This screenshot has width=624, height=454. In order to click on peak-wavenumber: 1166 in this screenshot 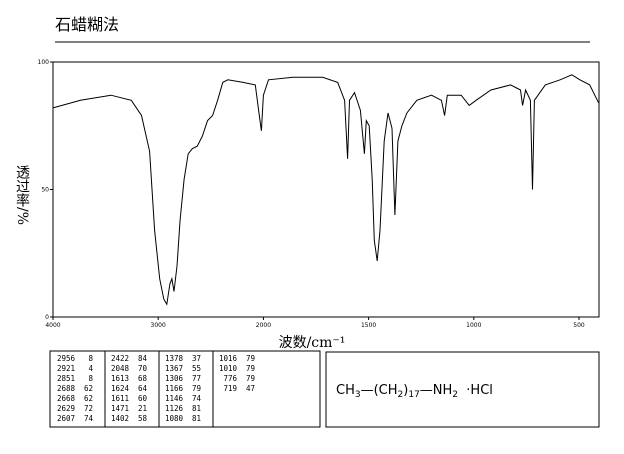, I will do `click(174, 388)`.